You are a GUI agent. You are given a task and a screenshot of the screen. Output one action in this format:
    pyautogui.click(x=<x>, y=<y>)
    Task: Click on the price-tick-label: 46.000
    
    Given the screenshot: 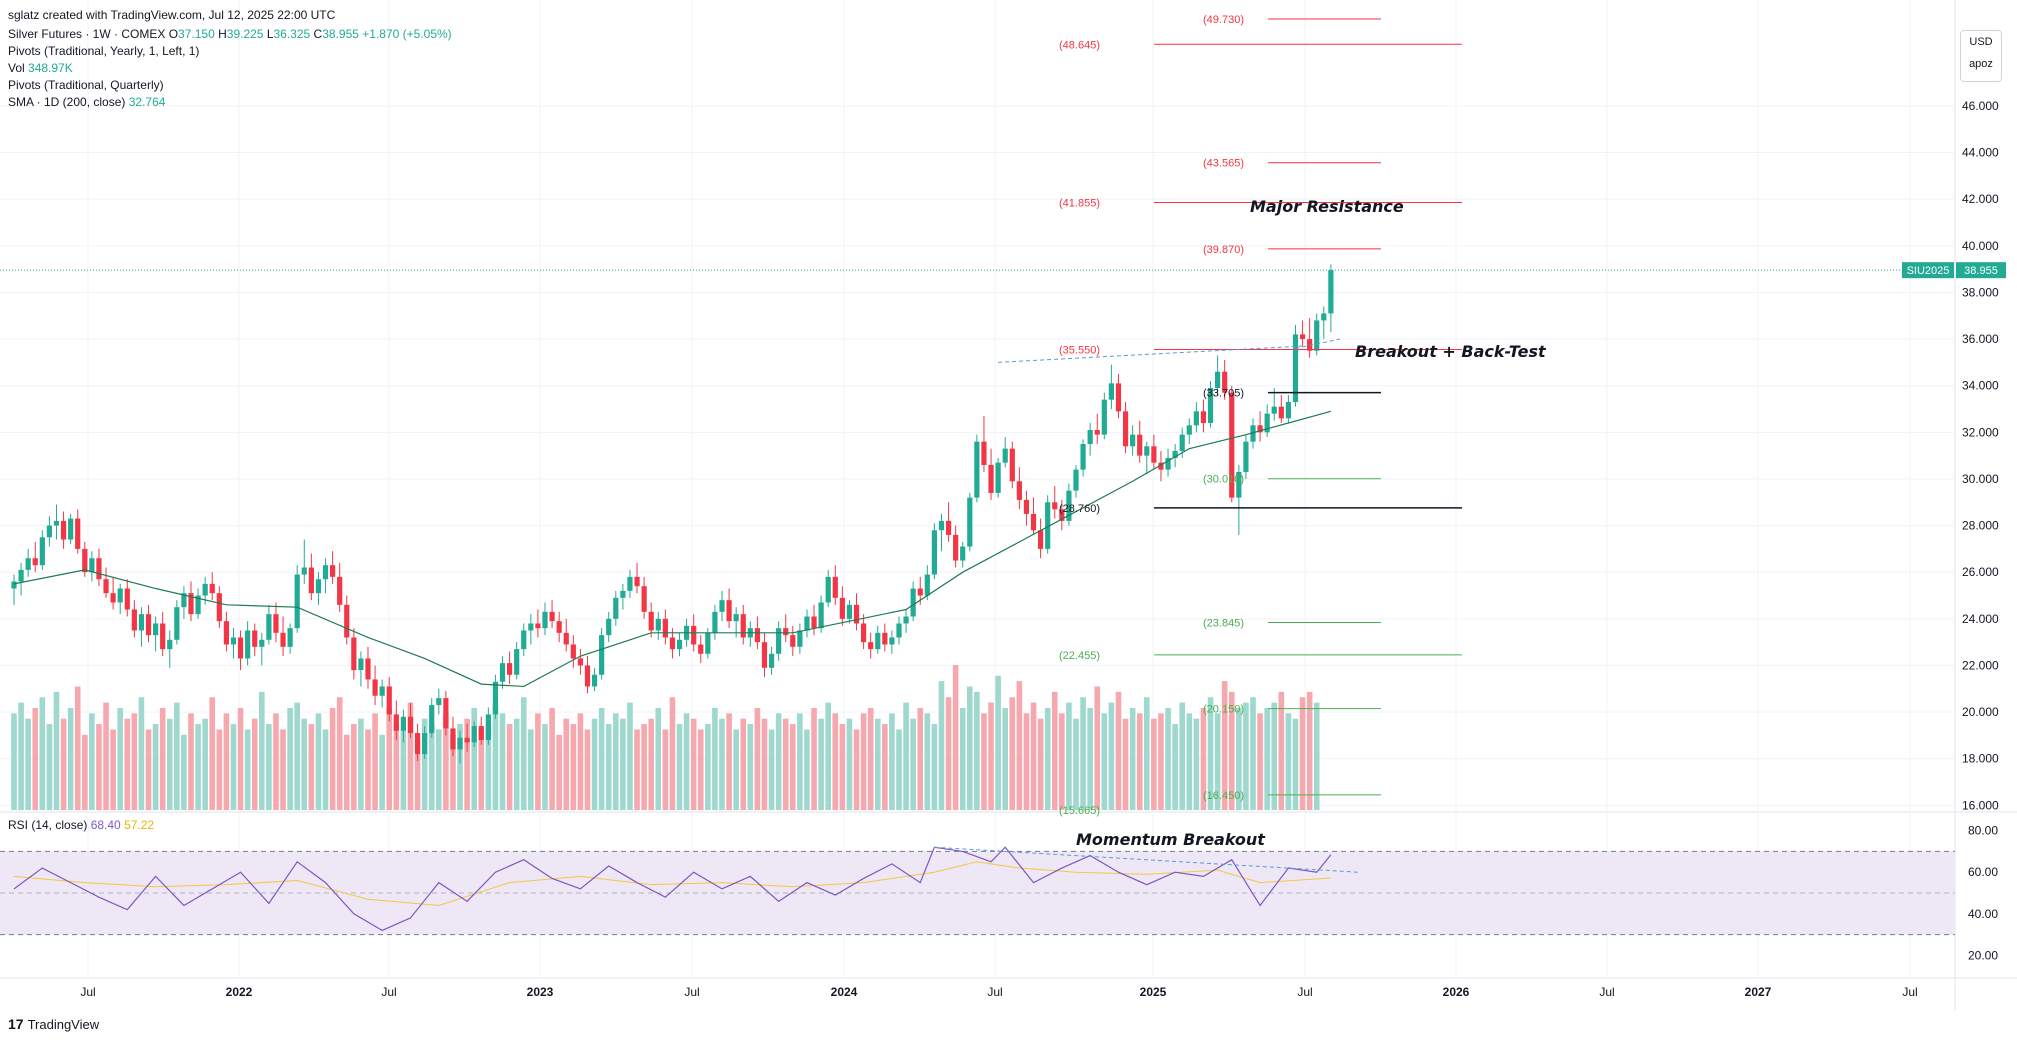 What is the action you would take?
    pyautogui.click(x=1980, y=106)
    